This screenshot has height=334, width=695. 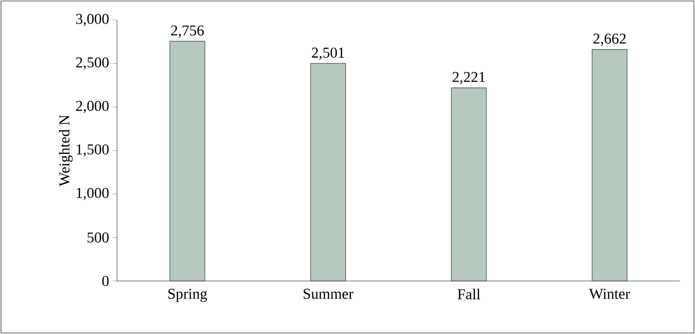 What do you see at coordinates (105, 281) in the screenshot?
I see `y-tick-label: 0` at bounding box center [105, 281].